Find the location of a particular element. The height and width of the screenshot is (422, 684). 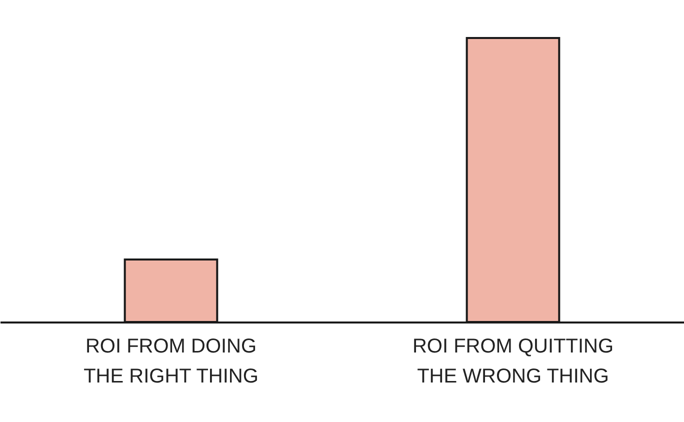

x-tick-label: ROI FROM QUITTING THE WRONG THING is located at coordinates (513, 362).